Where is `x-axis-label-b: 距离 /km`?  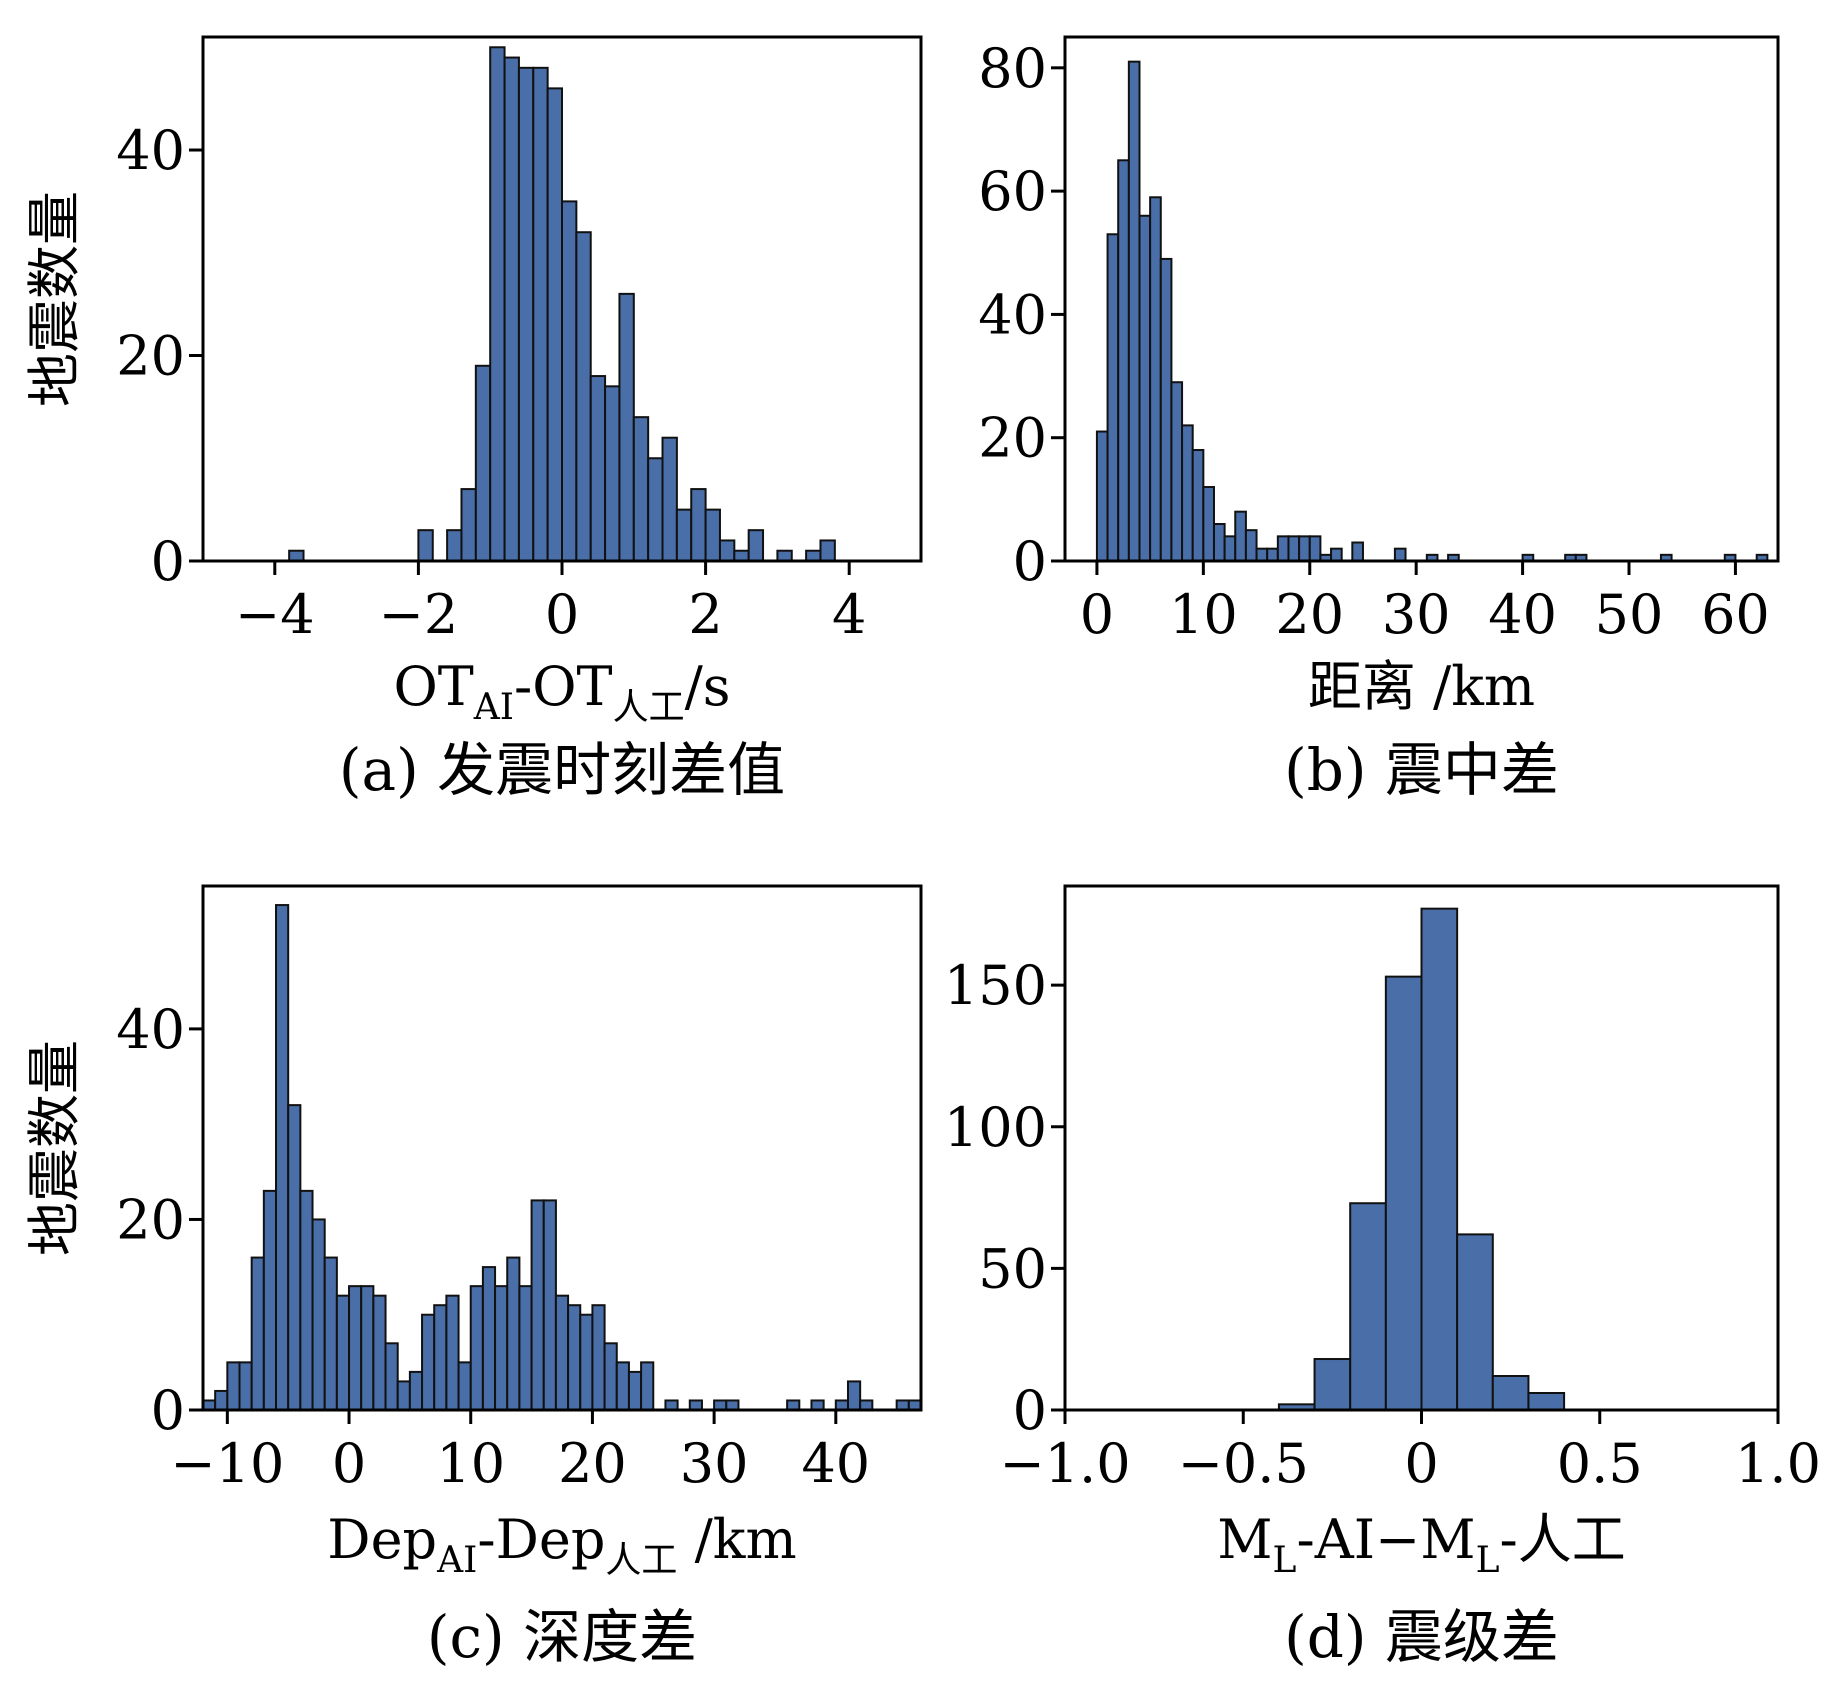
x-axis-label-b: 距离 /km is located at coordinates (1421, 686).